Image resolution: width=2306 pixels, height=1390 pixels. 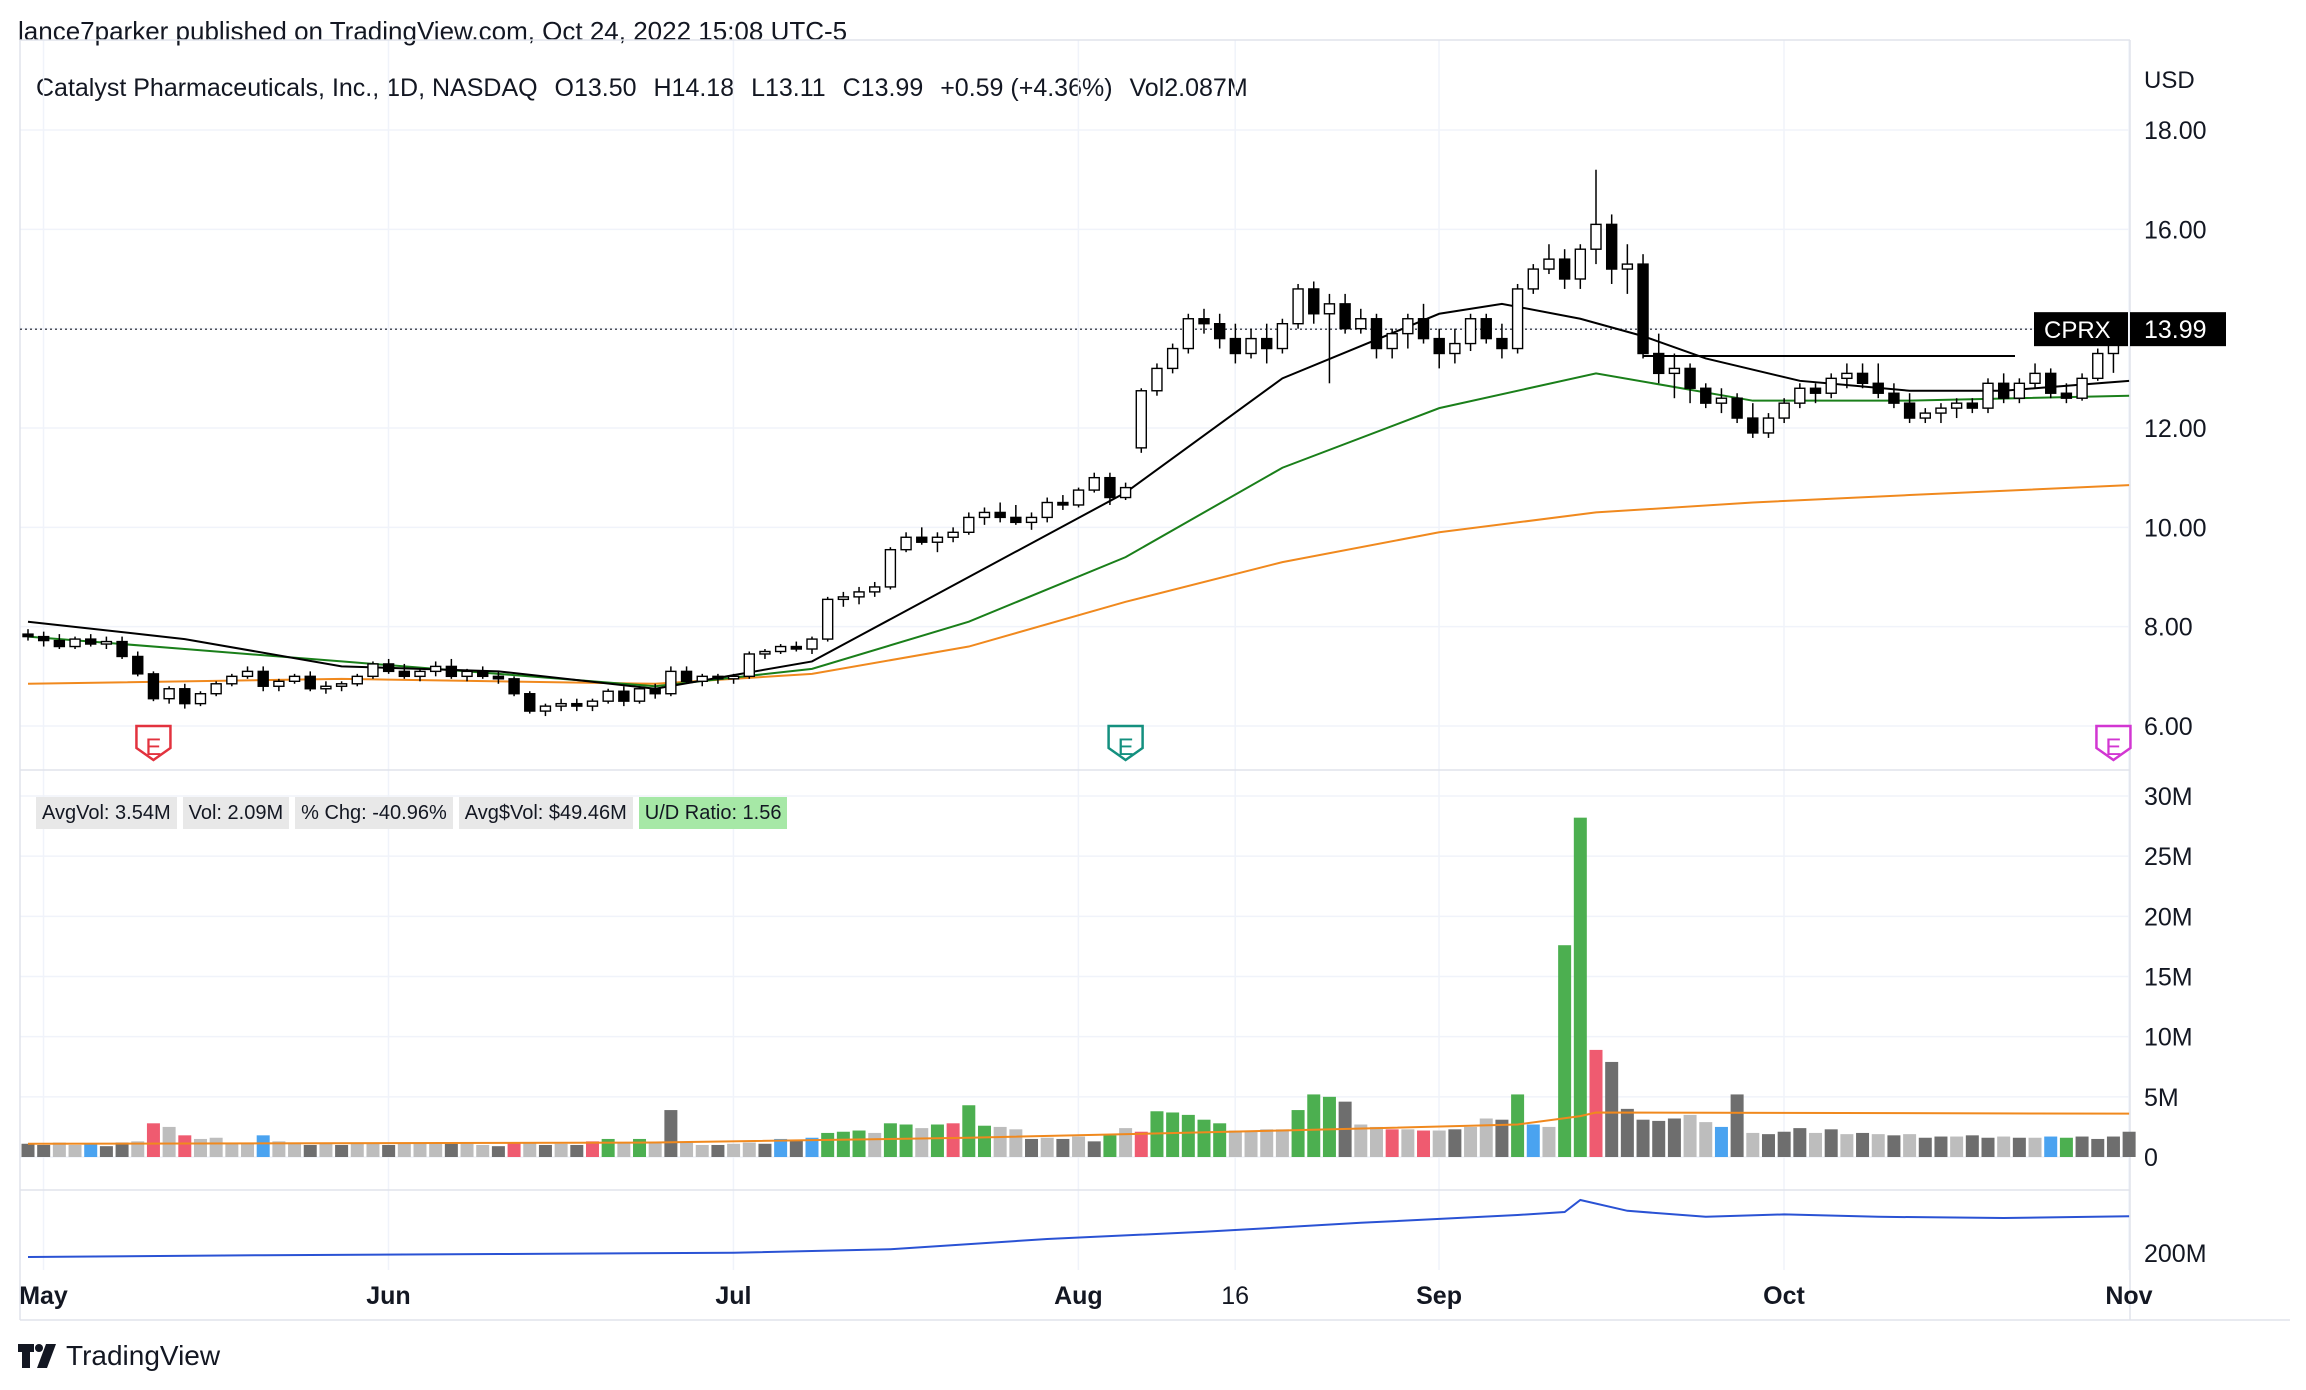 I want to click on volume-tick-label: 15M, so click(x=2168, y=978).